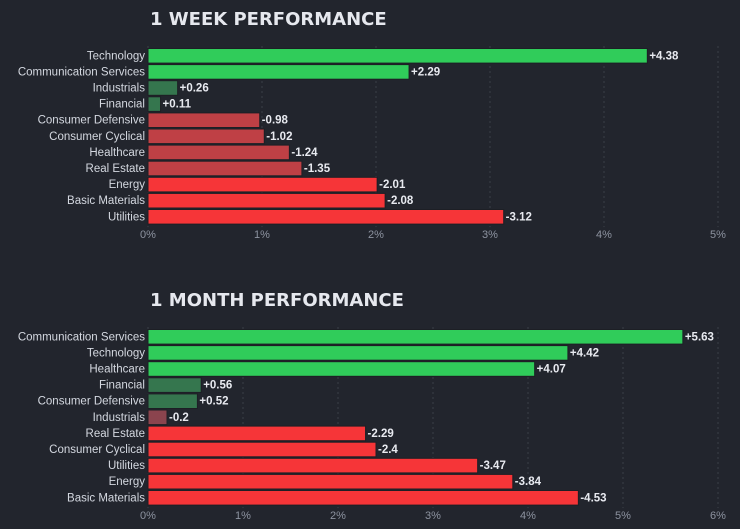 This screenshot has width=740, height=529. What do you see at coordinates (551, 370) in the screenshot?
I see `value-label: +4.07` at bounding box center [551, 370].